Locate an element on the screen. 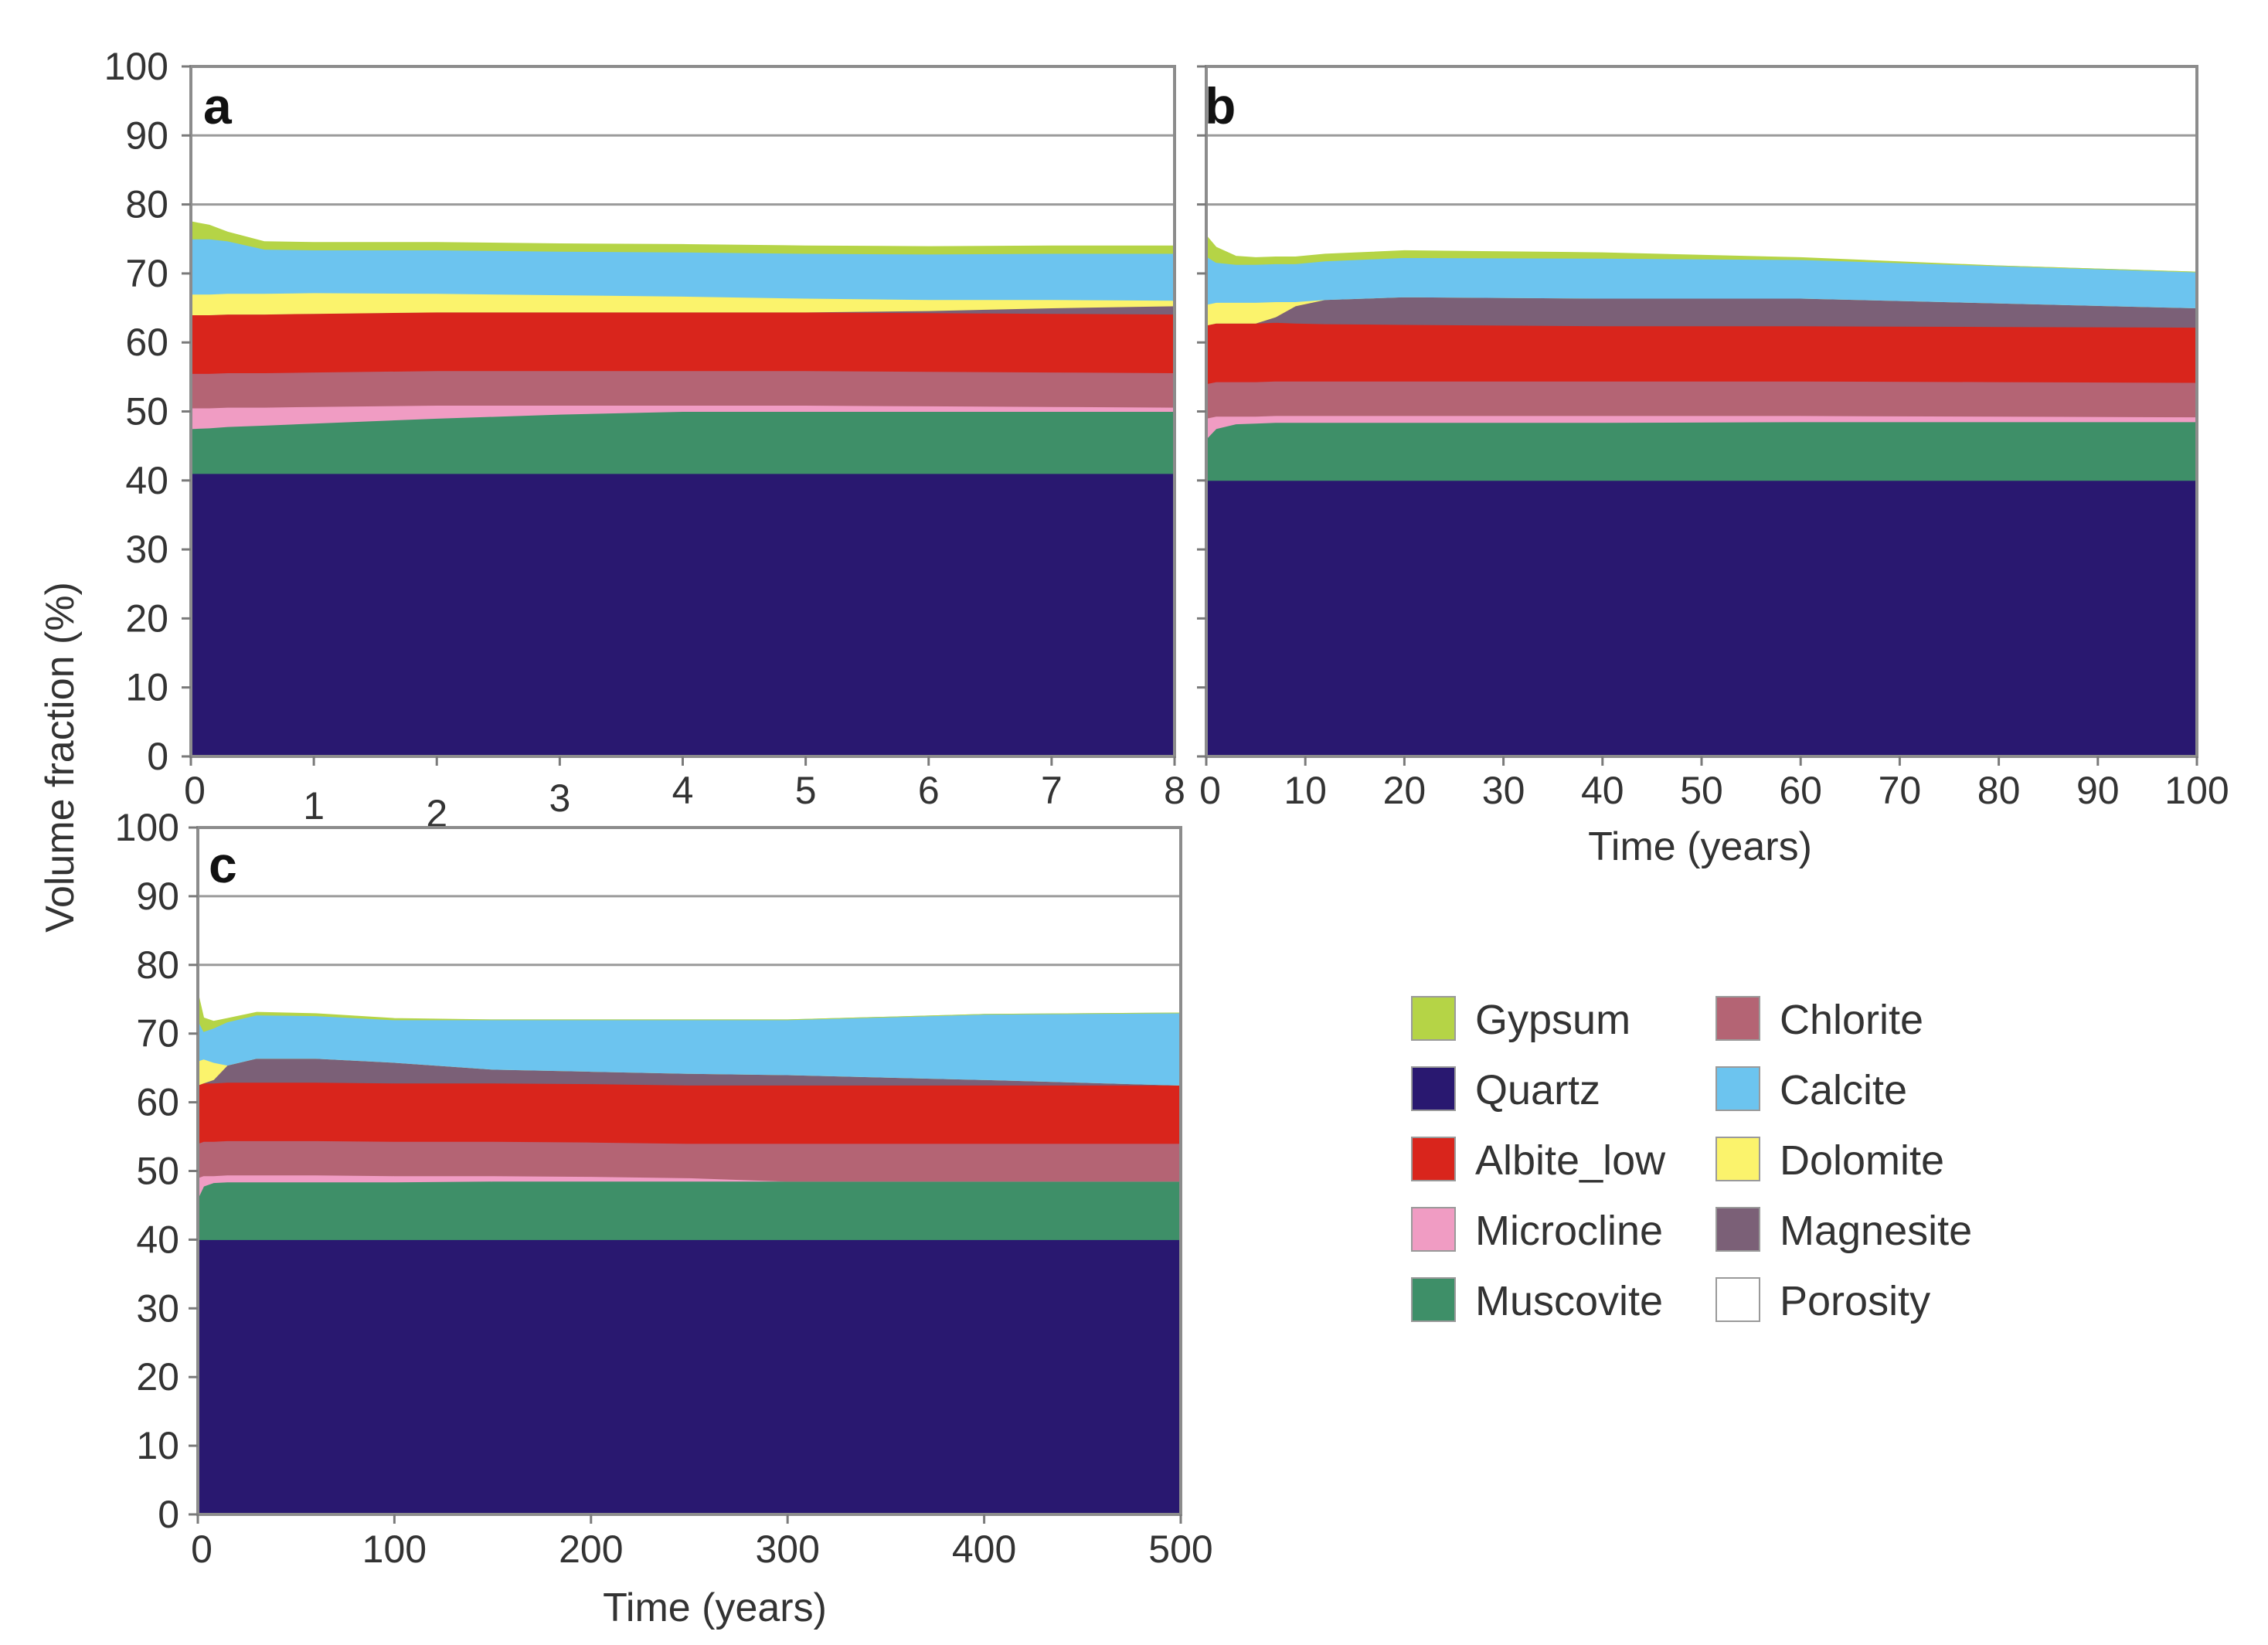 The height and width of the screenshot is (1645, 2268). panel-c-area-gypsum is located at coordinates (689, 1012).